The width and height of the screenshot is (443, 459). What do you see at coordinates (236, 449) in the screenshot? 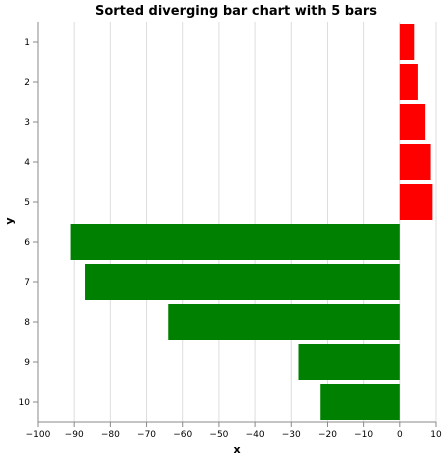
I see `x-axis-title: x` at bounding box center [236, 449].